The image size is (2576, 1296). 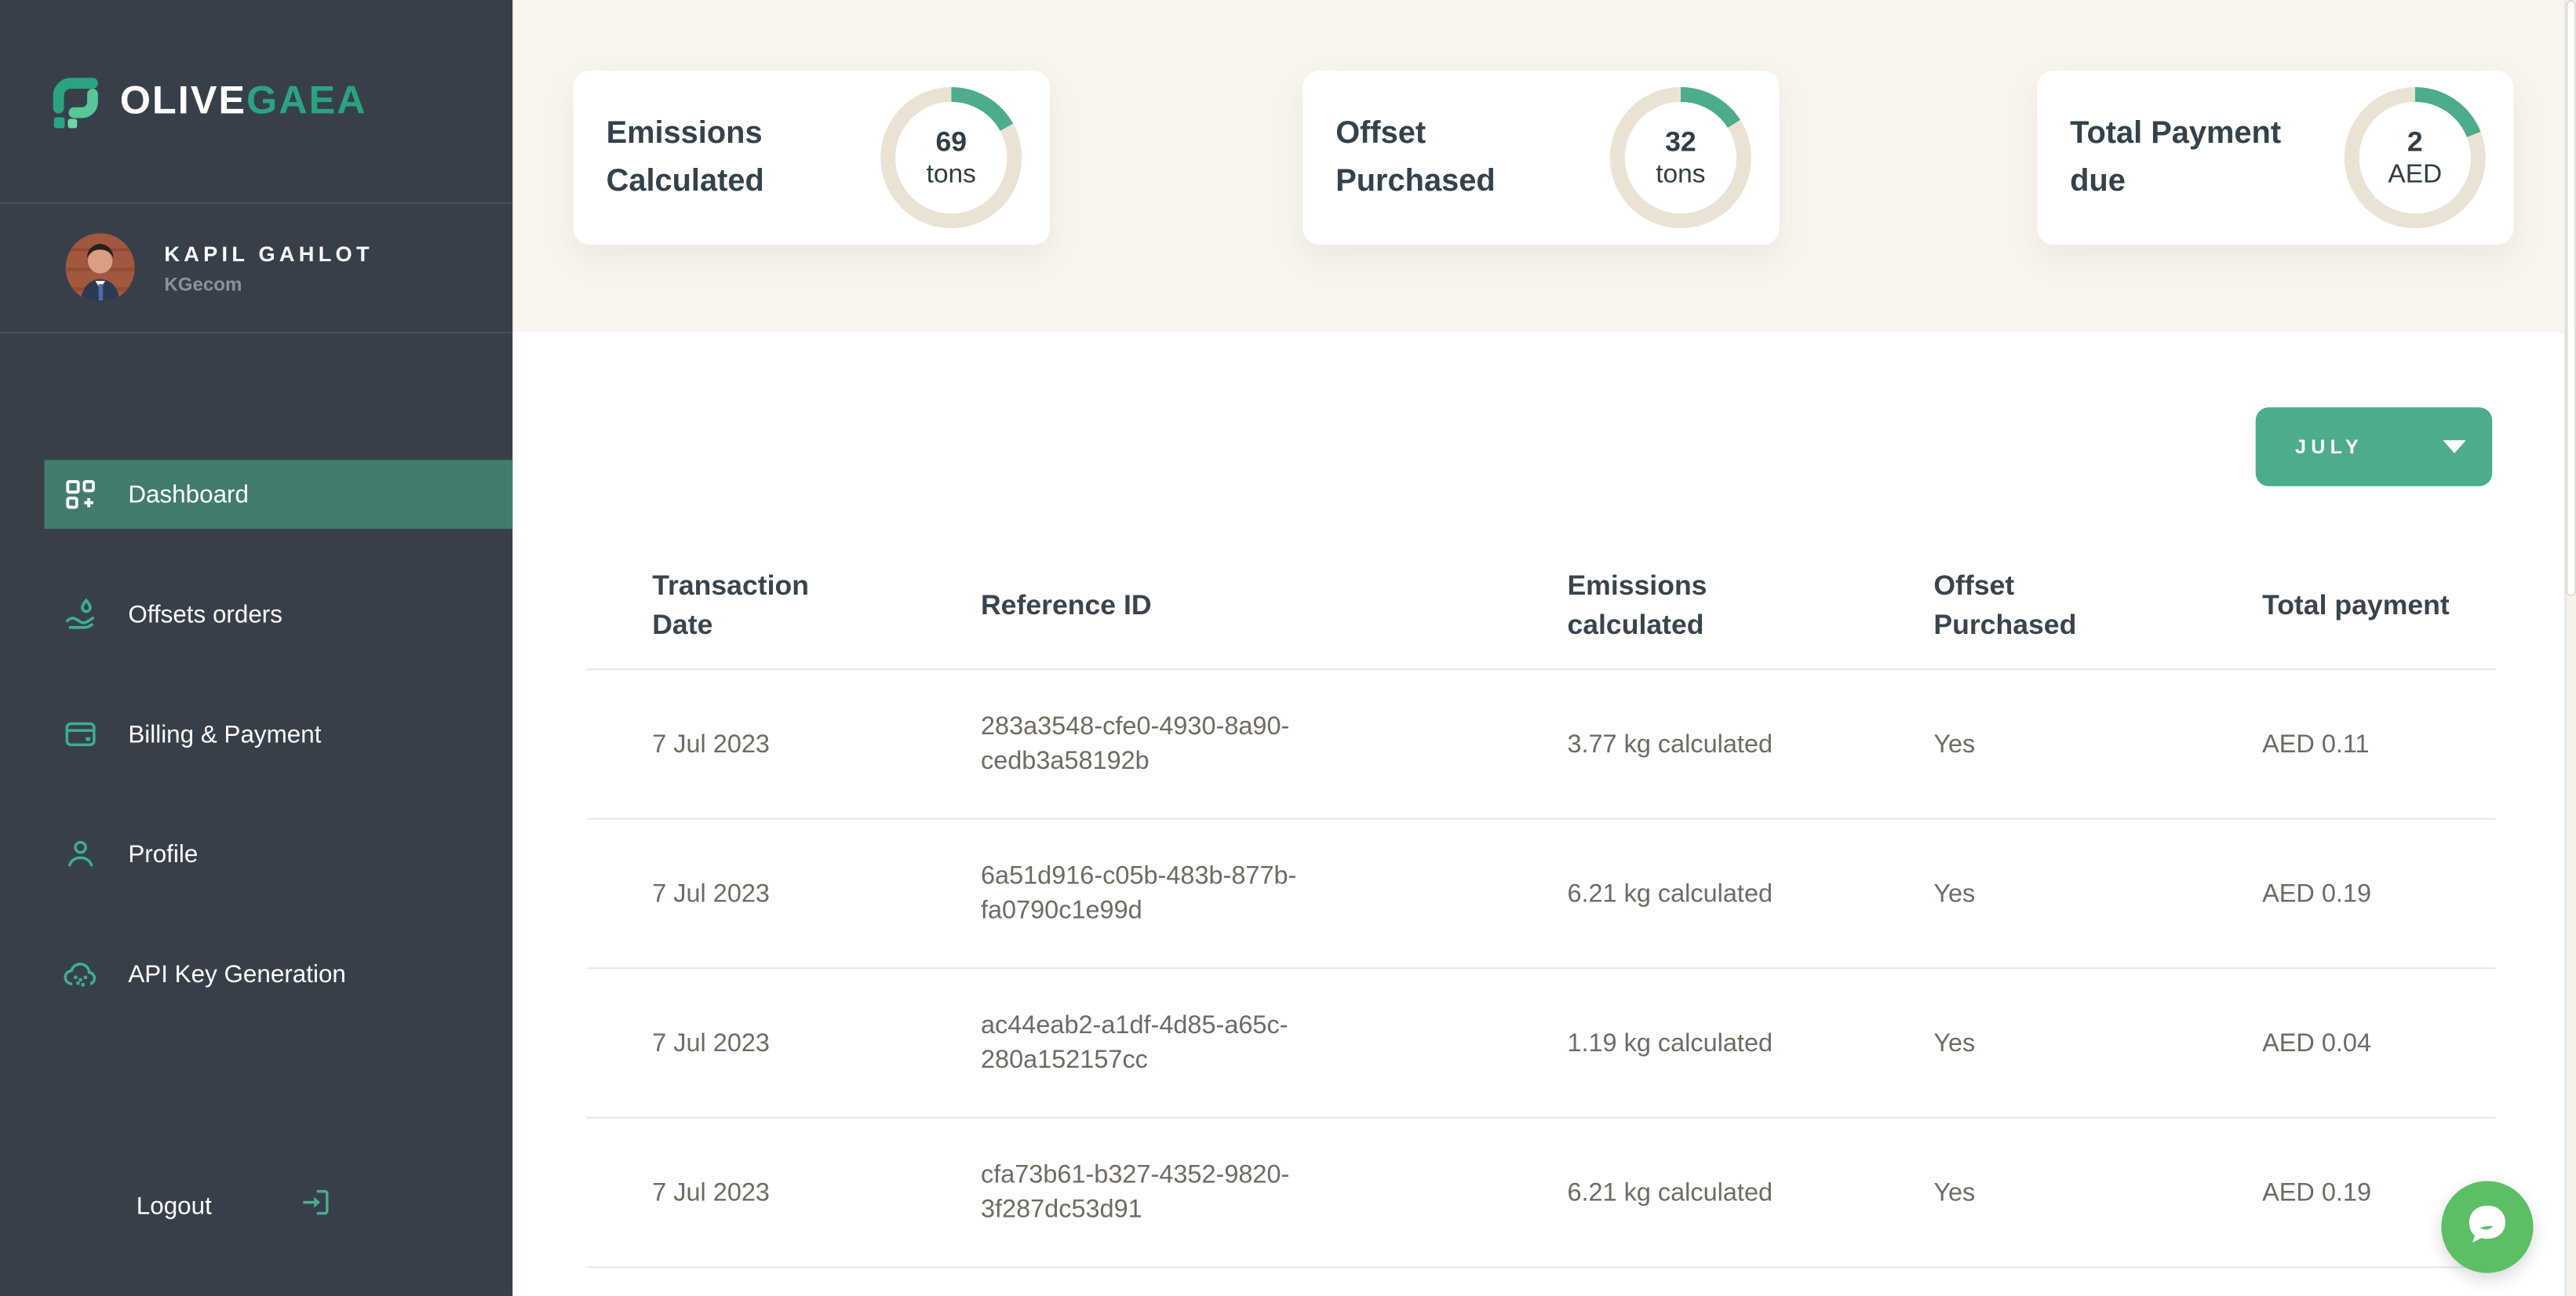 What do you see at coordinates (80, 974) in the screenshot?
I see `cloud-api-icon` at bounding box center [80, 974].